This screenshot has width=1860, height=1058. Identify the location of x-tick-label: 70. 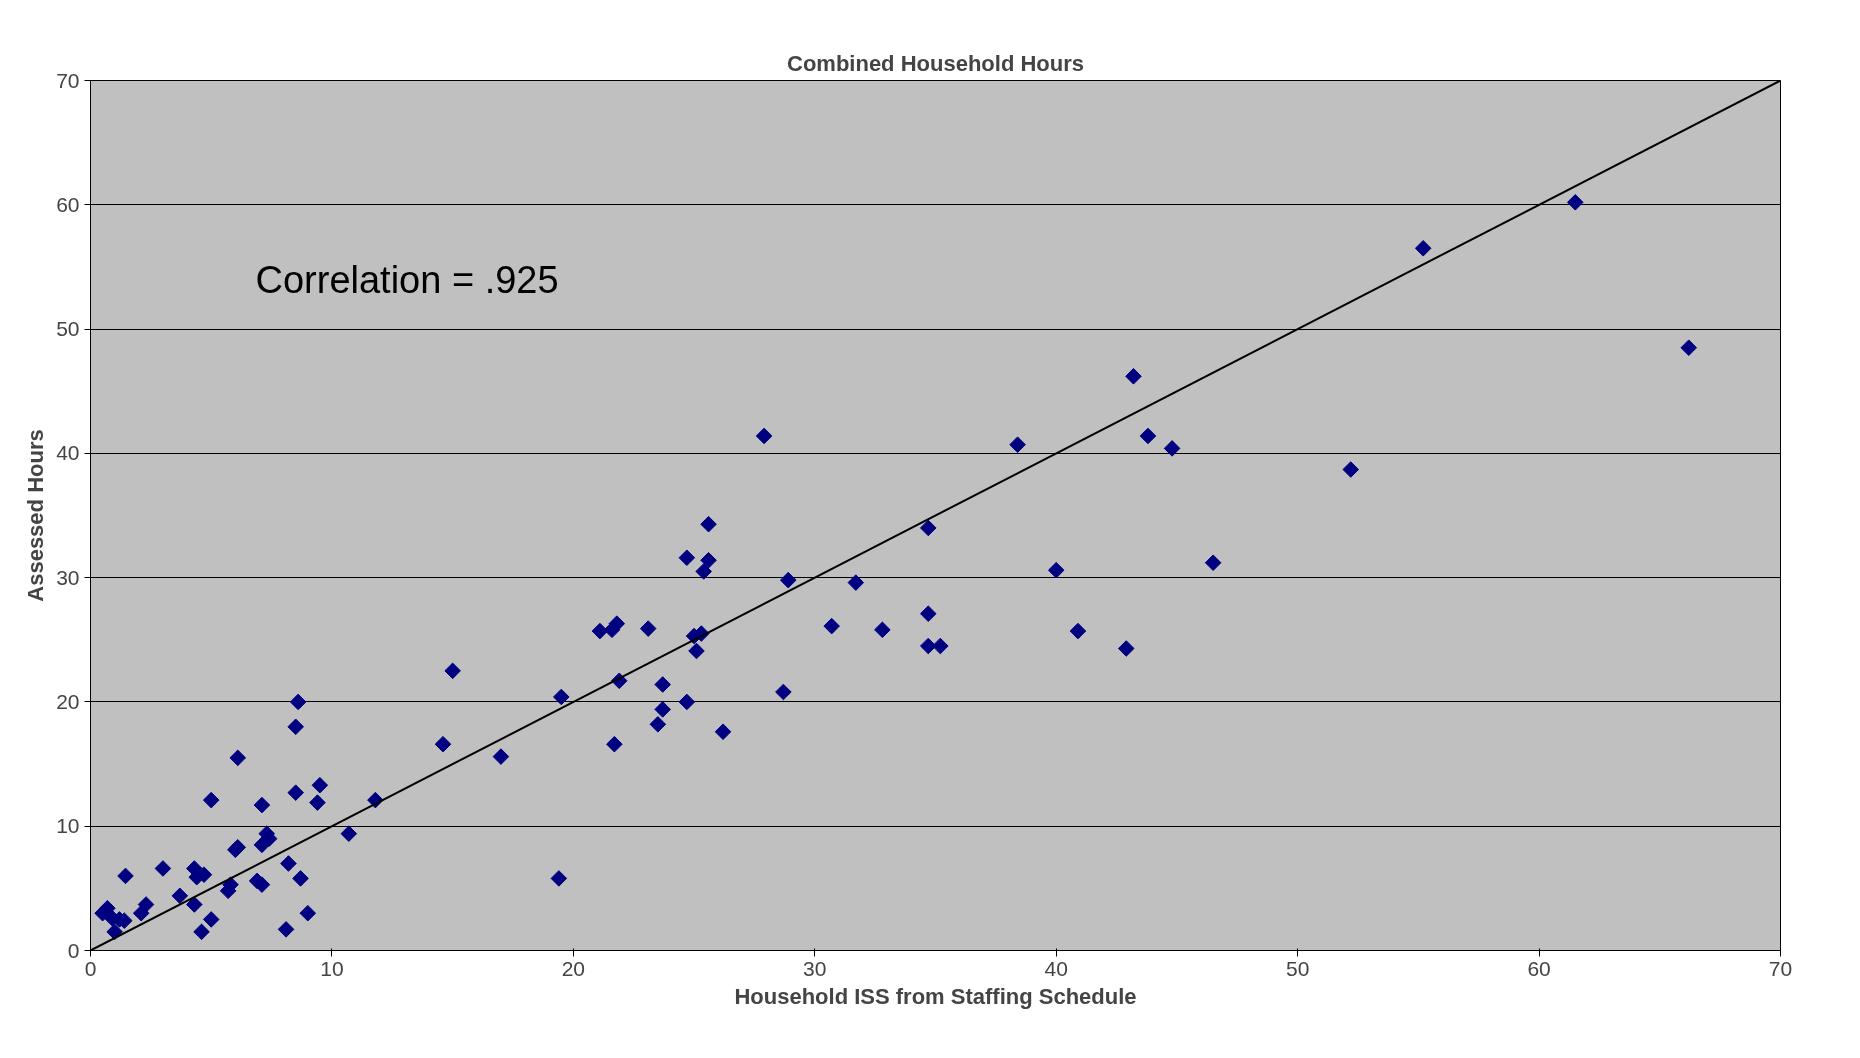
(1780, 968).